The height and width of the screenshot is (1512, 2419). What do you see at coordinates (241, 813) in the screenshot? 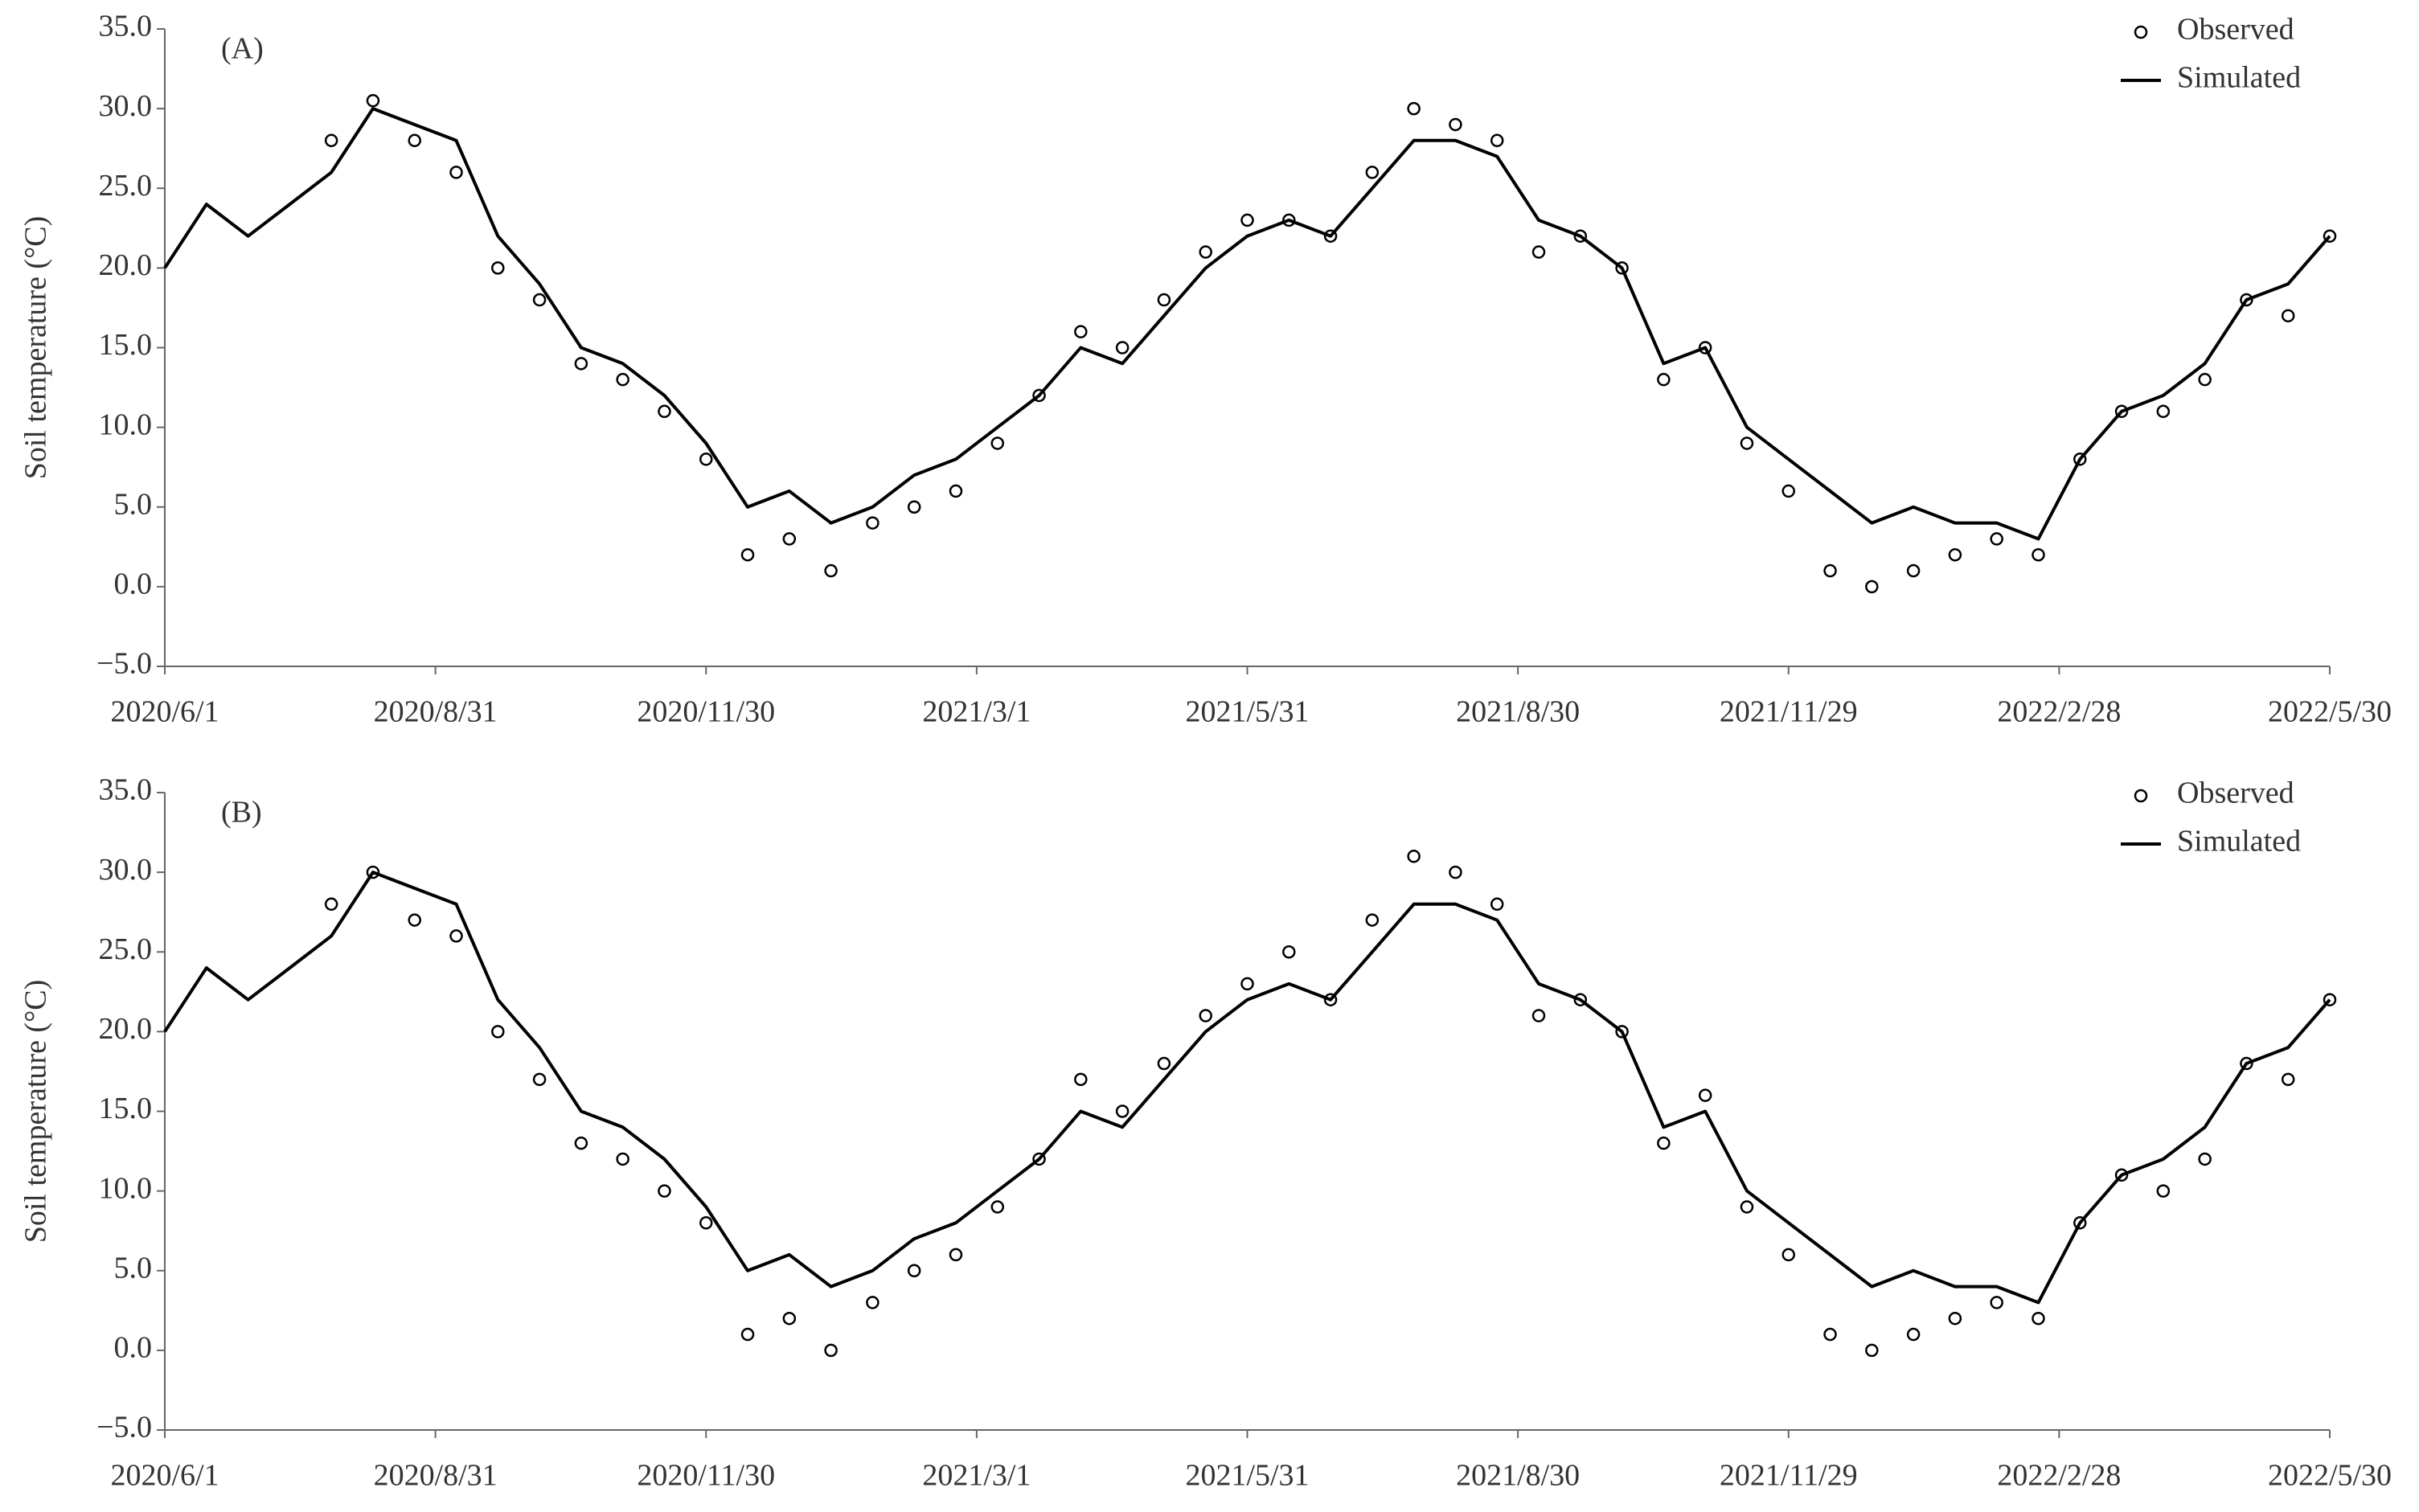
I see `panel-label: (B)` at bounding box center [241, 813].